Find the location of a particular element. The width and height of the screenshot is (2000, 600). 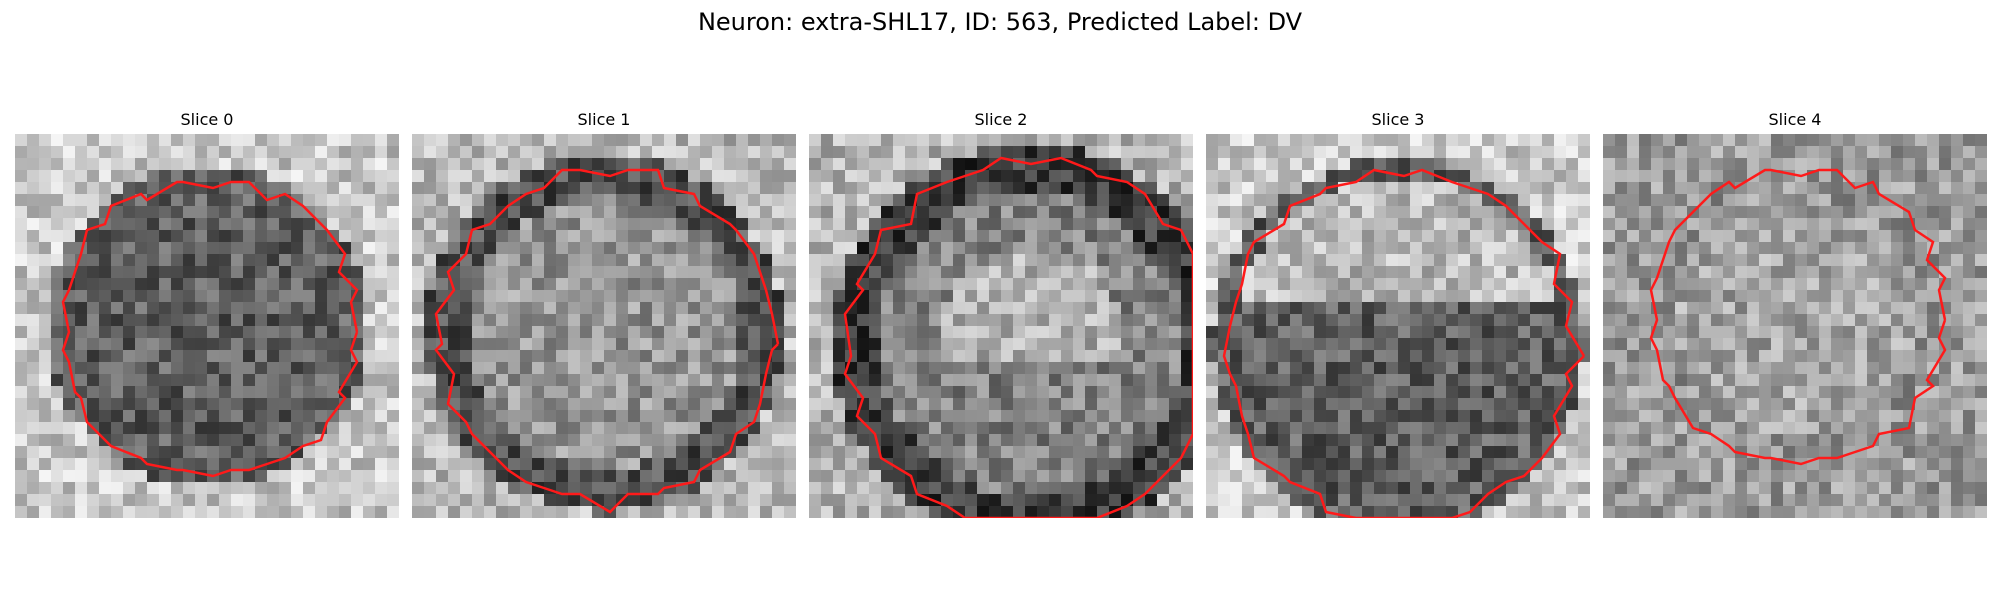

slice-title: Slice 2 is located at coordinates (1001, 119).